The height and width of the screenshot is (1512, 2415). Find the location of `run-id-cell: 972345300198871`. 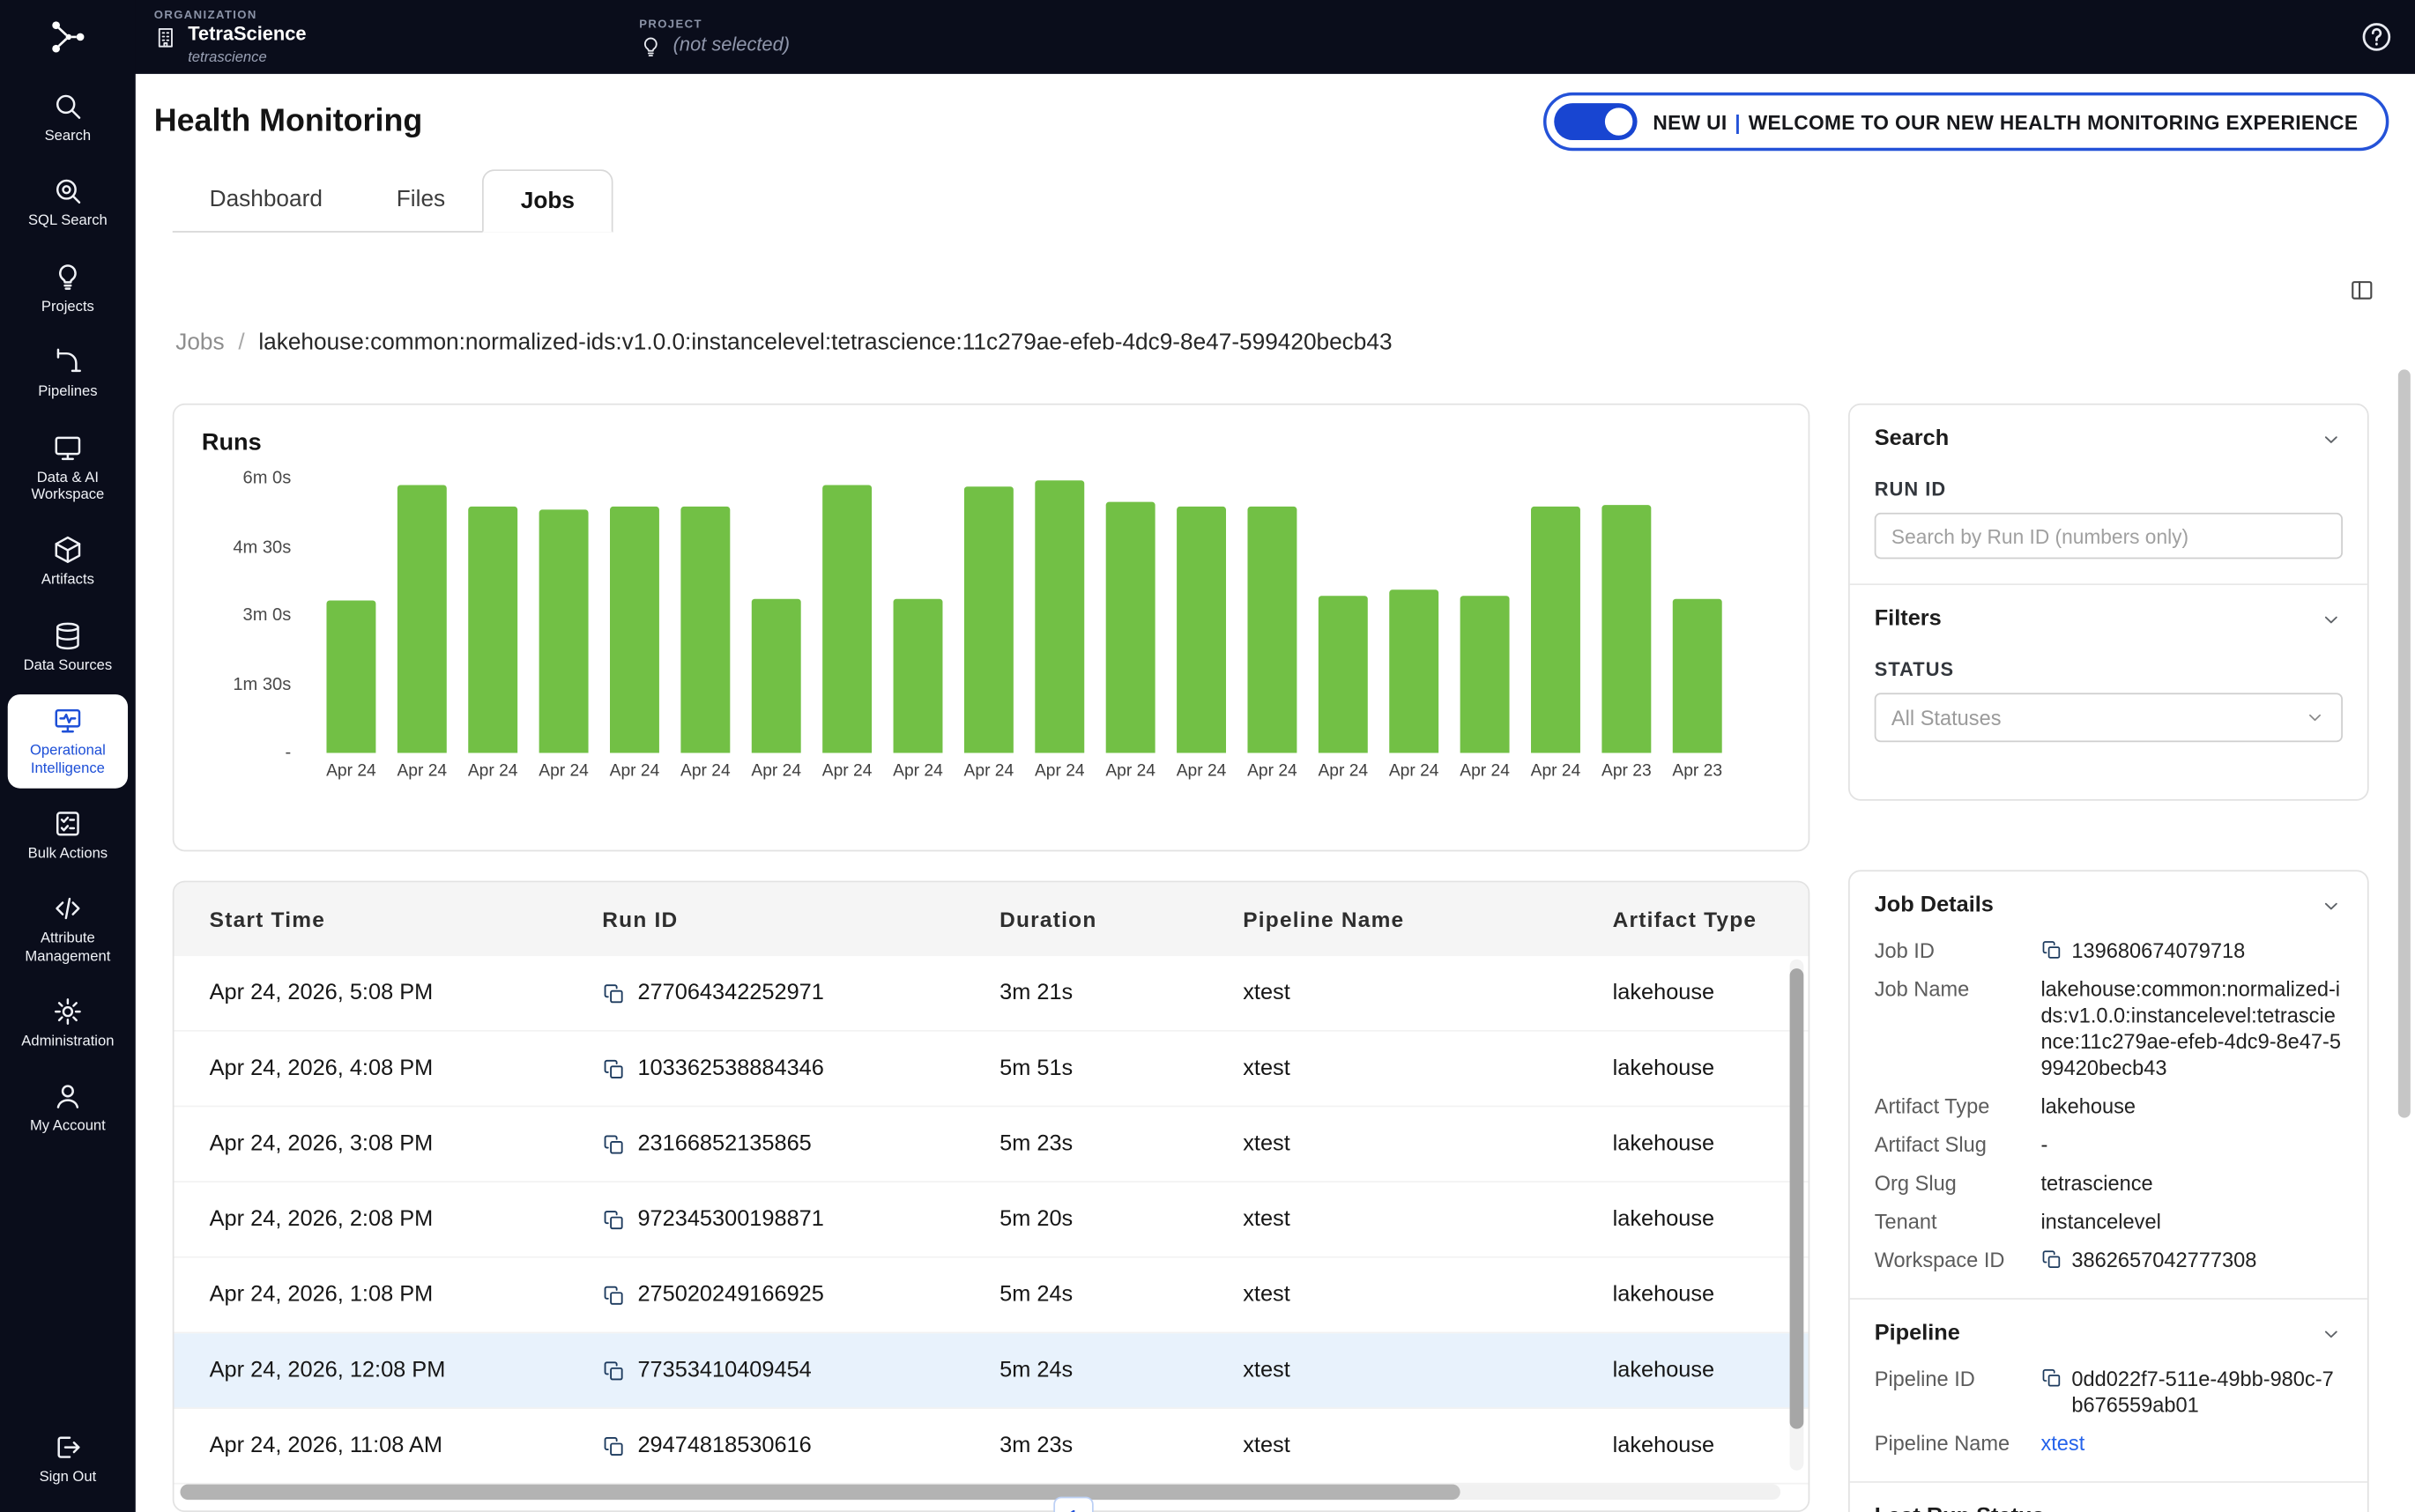

run-id-cell: 972345300198871 is located at coordinates (765, 1219).